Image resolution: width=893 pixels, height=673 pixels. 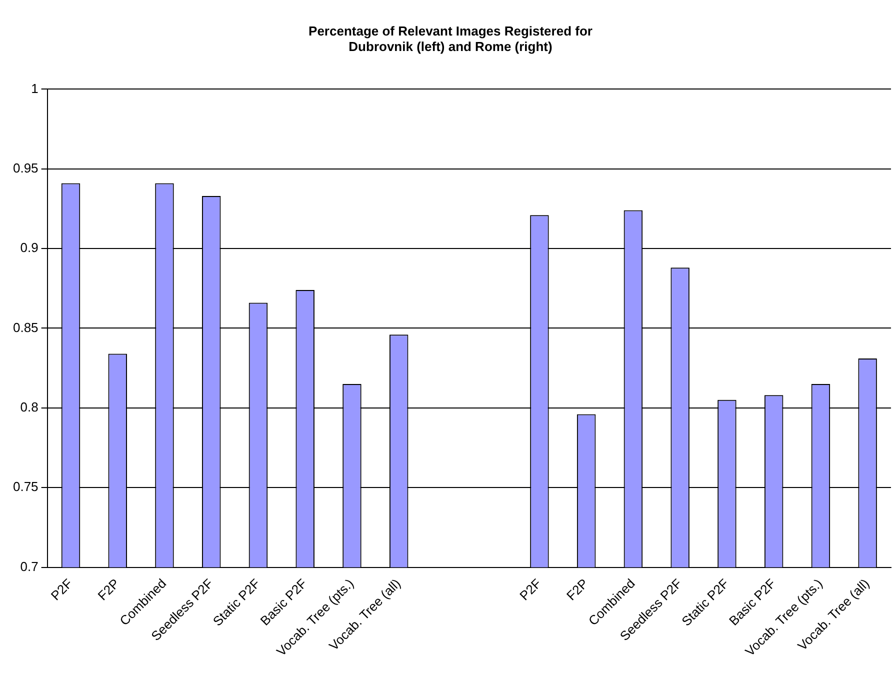 What do you see at coordinates (25, 486) in the screenshot?
I see `y-tick-label: 0.75` at bounding box center [25, 486].